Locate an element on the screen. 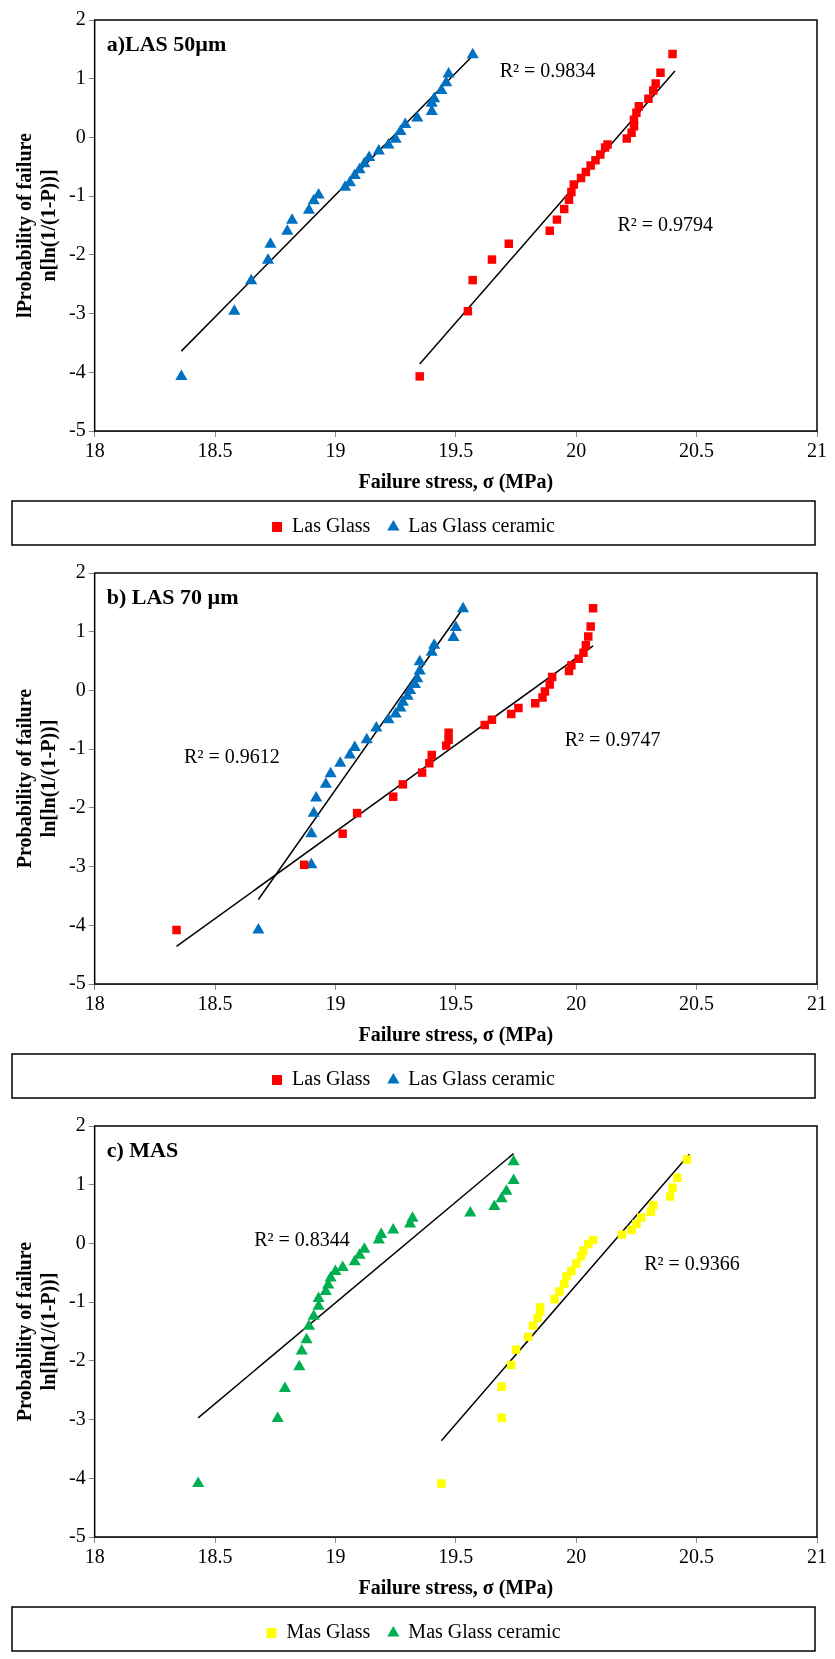  y-axis-title: lProbability of failure n[ln(1/(1-P))] is located at coordinates (37, 225).